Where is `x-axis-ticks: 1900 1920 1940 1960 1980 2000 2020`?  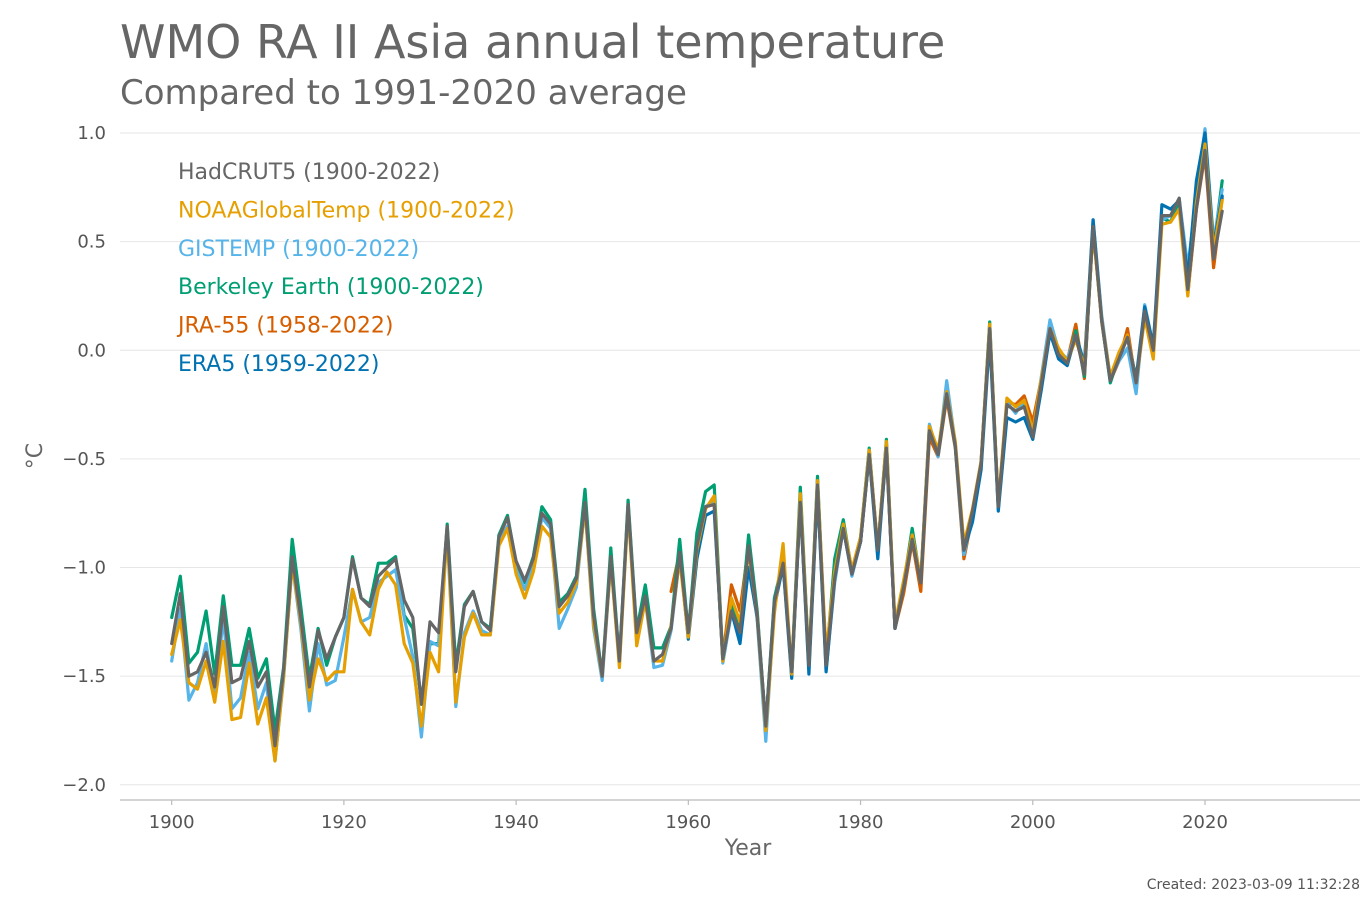 x-axis-ticks: 1900 1920 1940 1960 1980 2000 2020 is located at coordinates (688, 816).